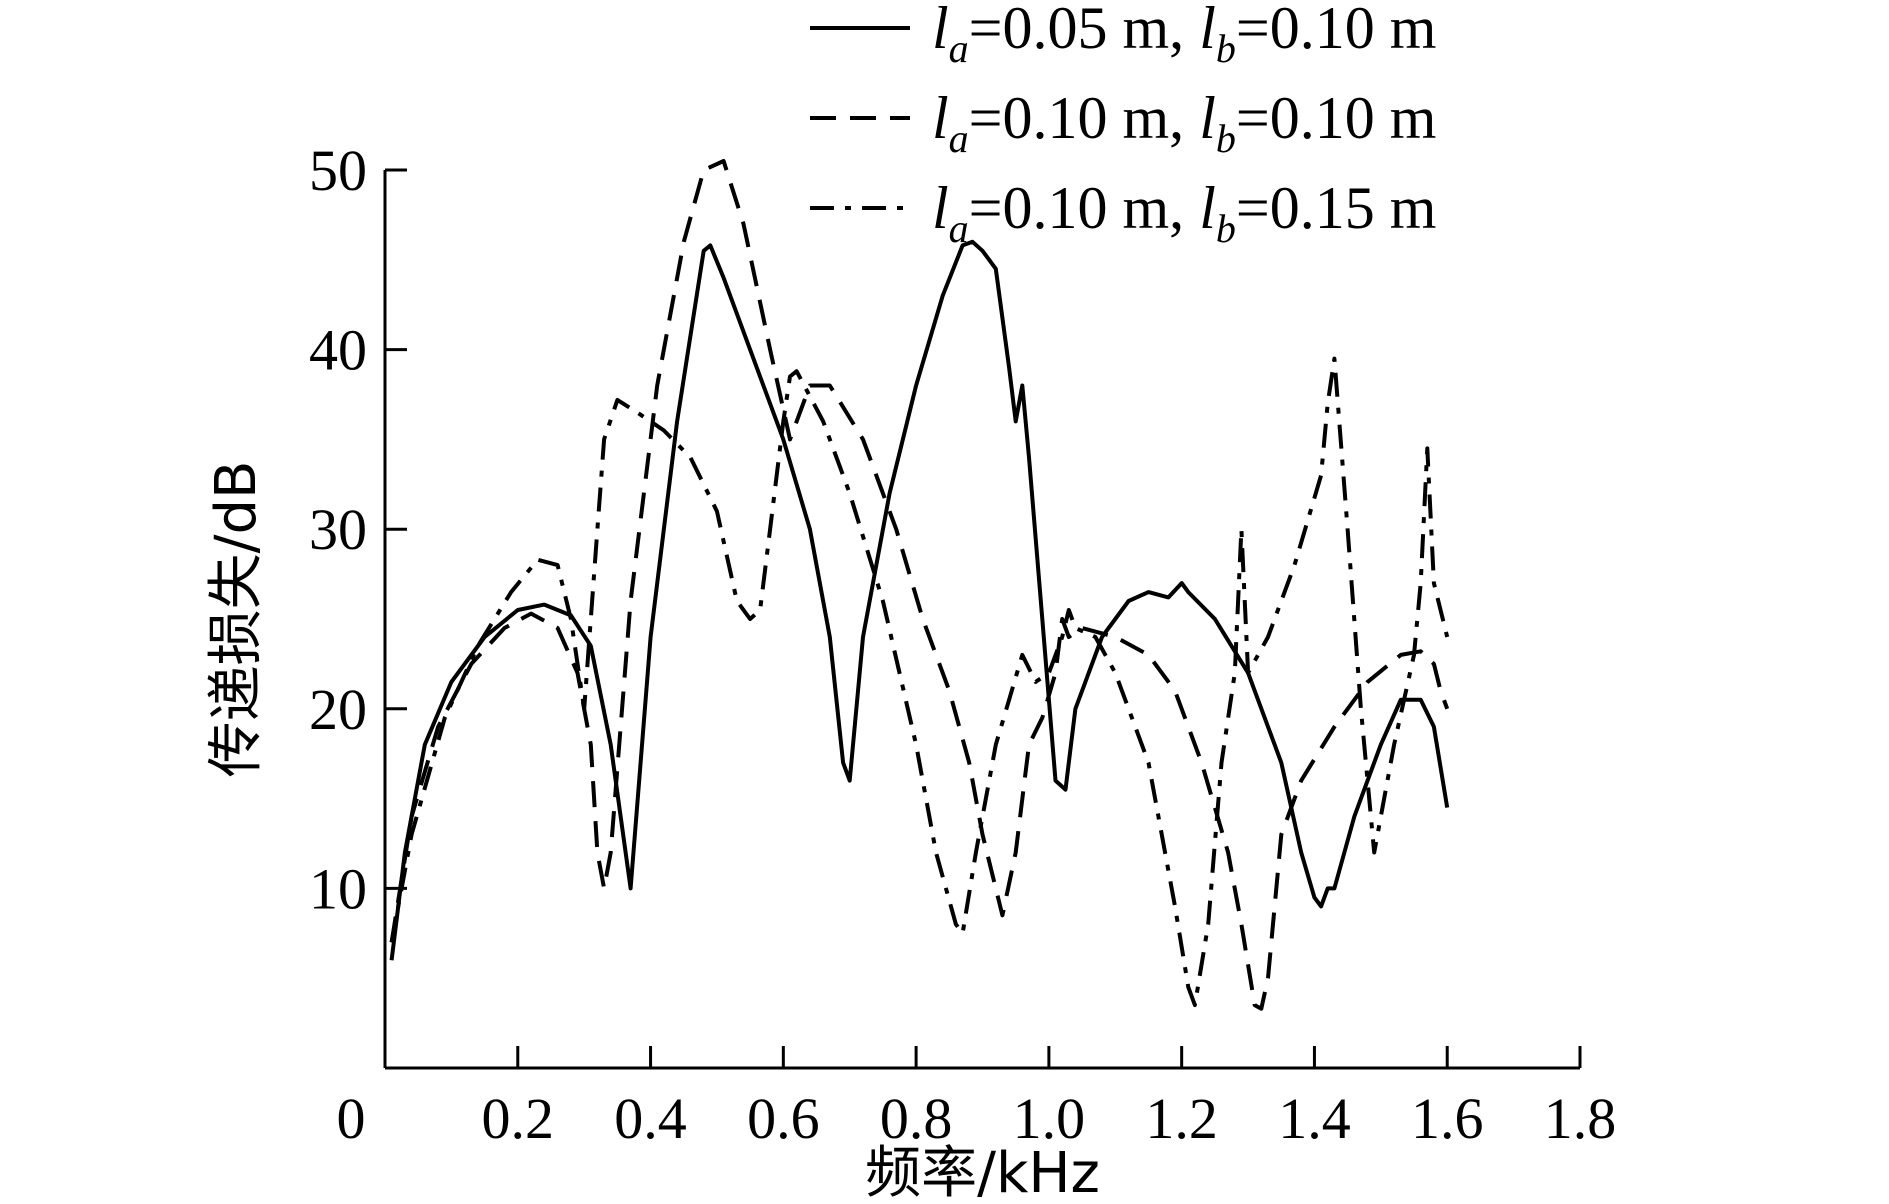  Describe the element at coordinates (1184, 35) in the screenshot. I see `legend-entry-1: la=0.05 m, lb=0.10 m` at that location.